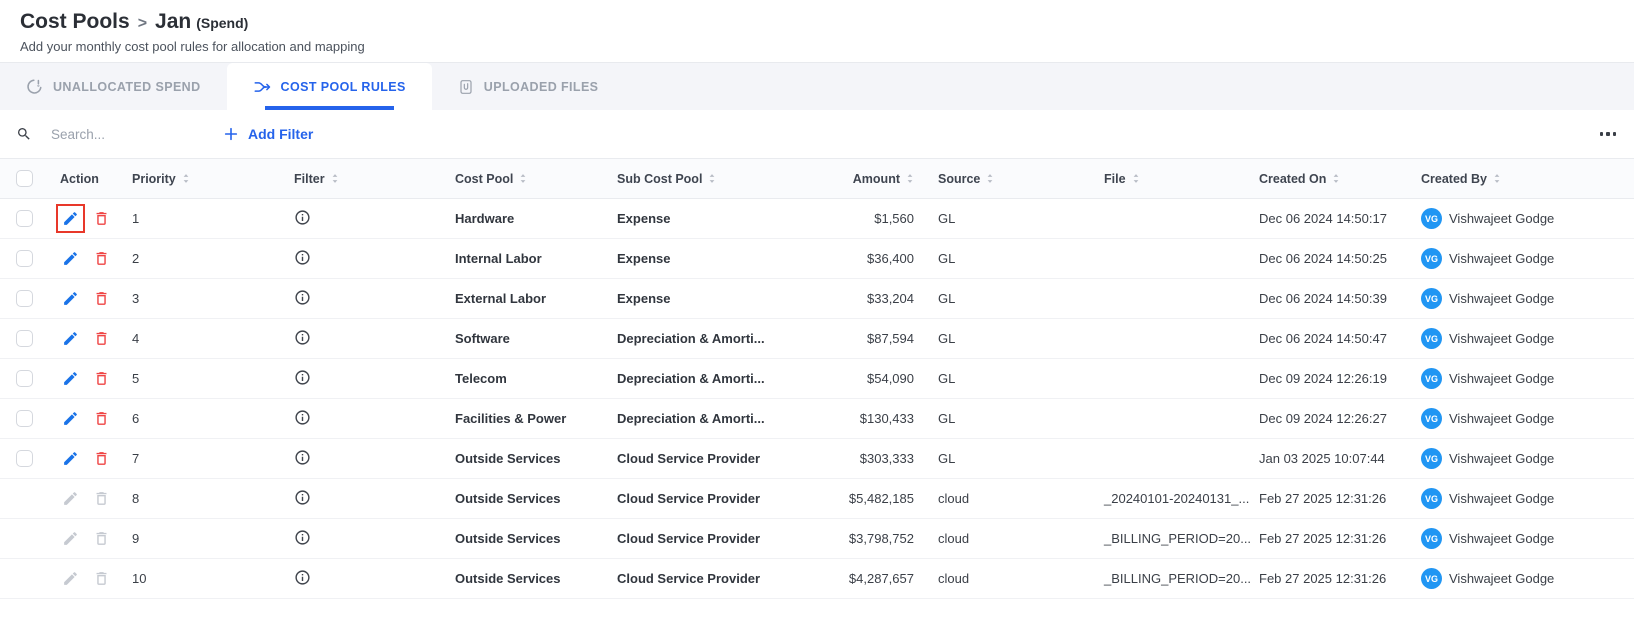 The width and height of the screenshot is (1634, 630). What do you see at coordinates (1332, 178) in the screenshot?
I see `column-header-created-on: Created On` at bounding box center [1332, 178].